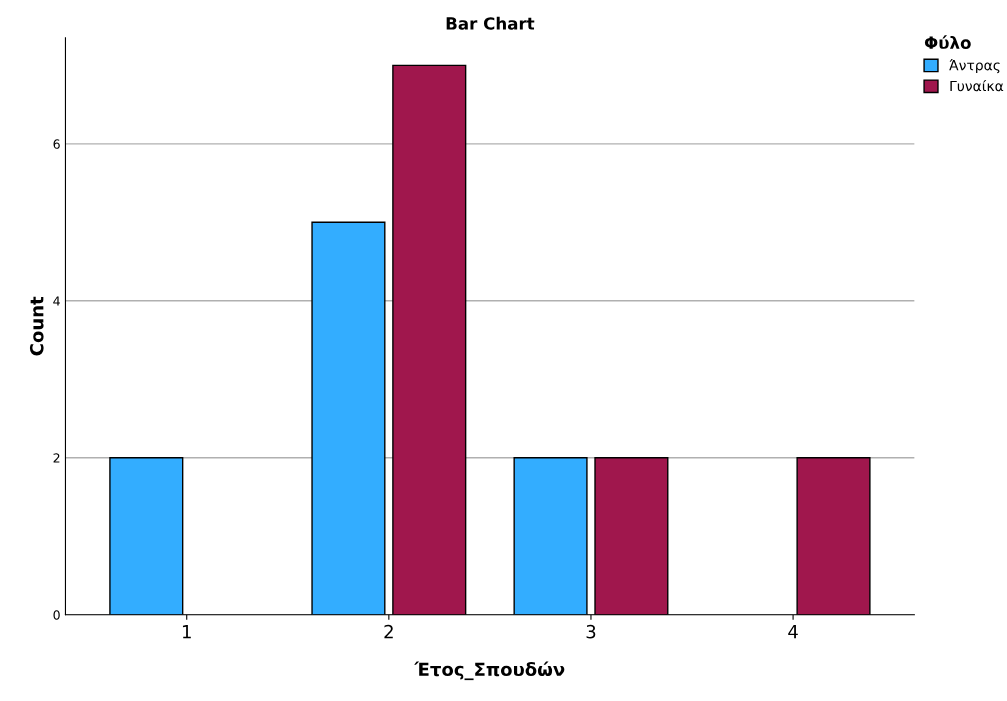 This screenshot has width=1007, height=701. I want to click on y-tick-label: 4, so click(56, 301).